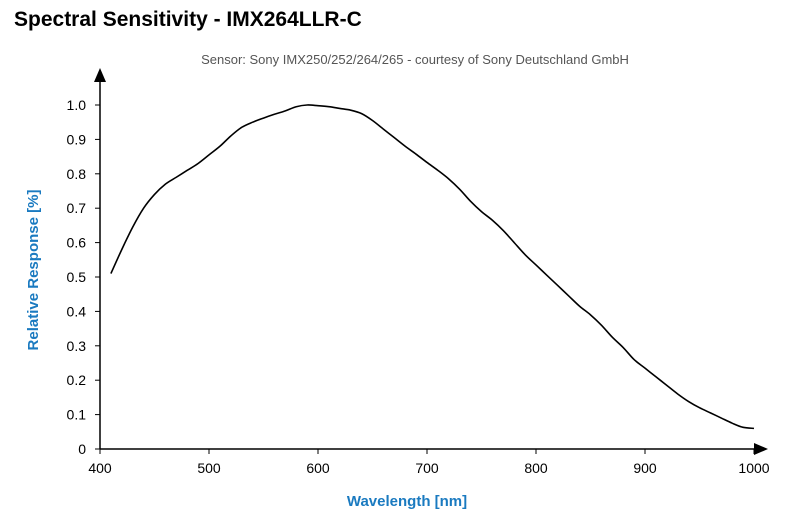  I want to click on y-tick-label: 0.7, so click(77, 208).